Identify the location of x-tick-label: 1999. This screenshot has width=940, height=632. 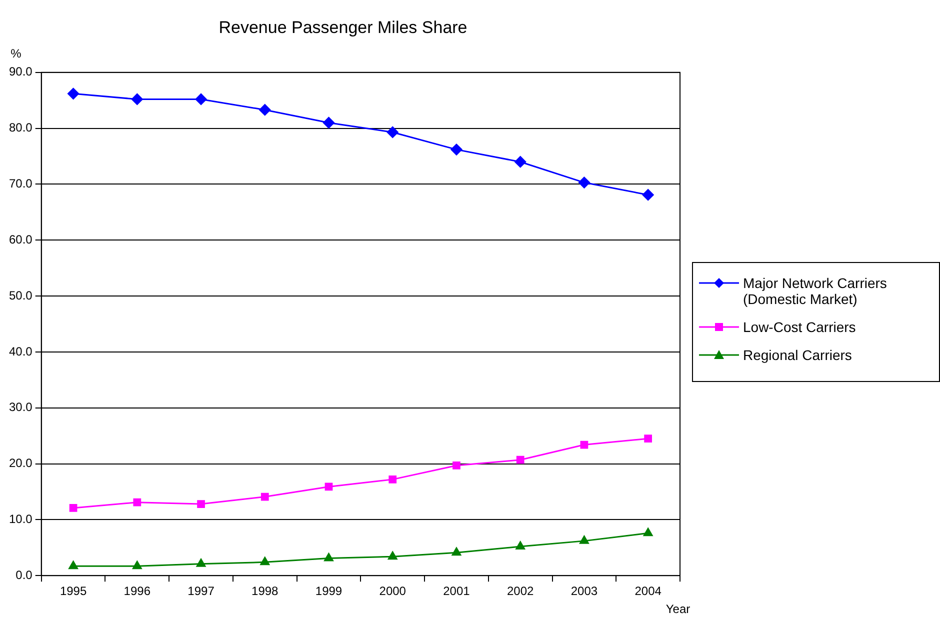
(328, 591).